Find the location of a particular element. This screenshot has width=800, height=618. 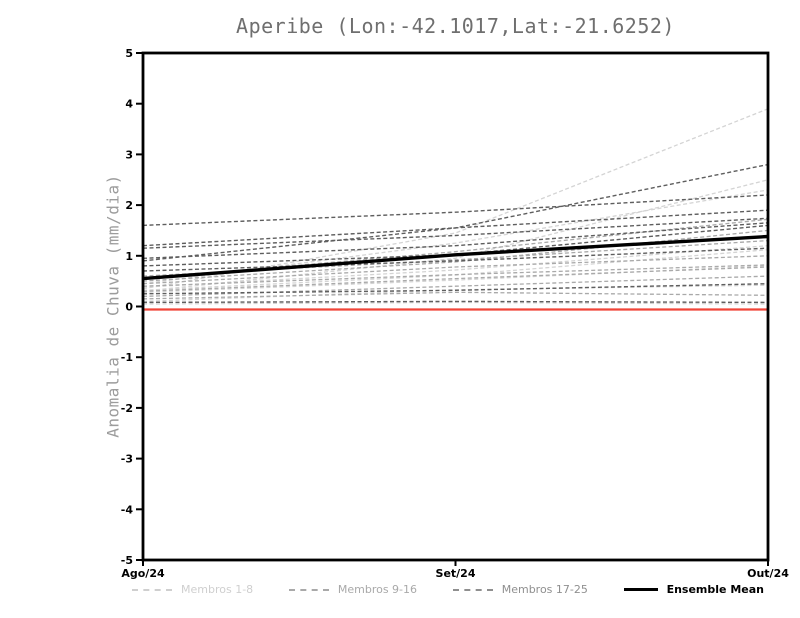

legend-item-membros-9-16: Membros 9-16 is located at coordinates (353, 589).